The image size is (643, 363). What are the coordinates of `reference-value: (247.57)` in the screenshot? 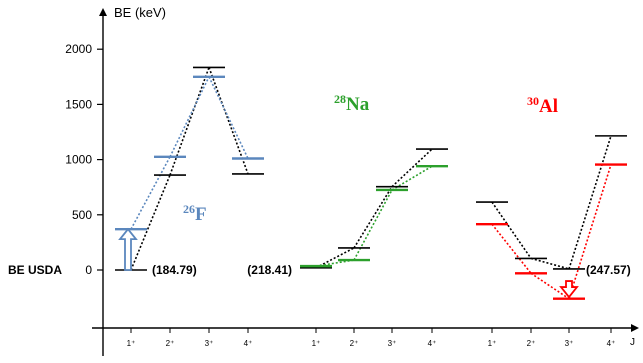 It's located at (608, 270).